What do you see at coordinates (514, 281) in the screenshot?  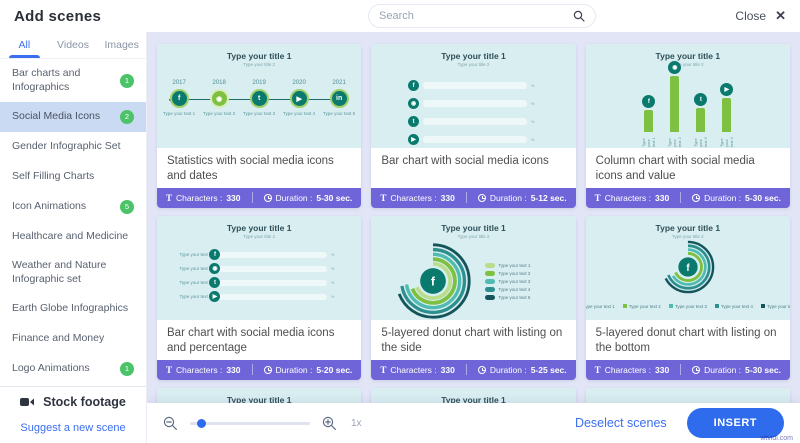 I see `legend-label: Type your text 3` at bounding box center [514, 281].